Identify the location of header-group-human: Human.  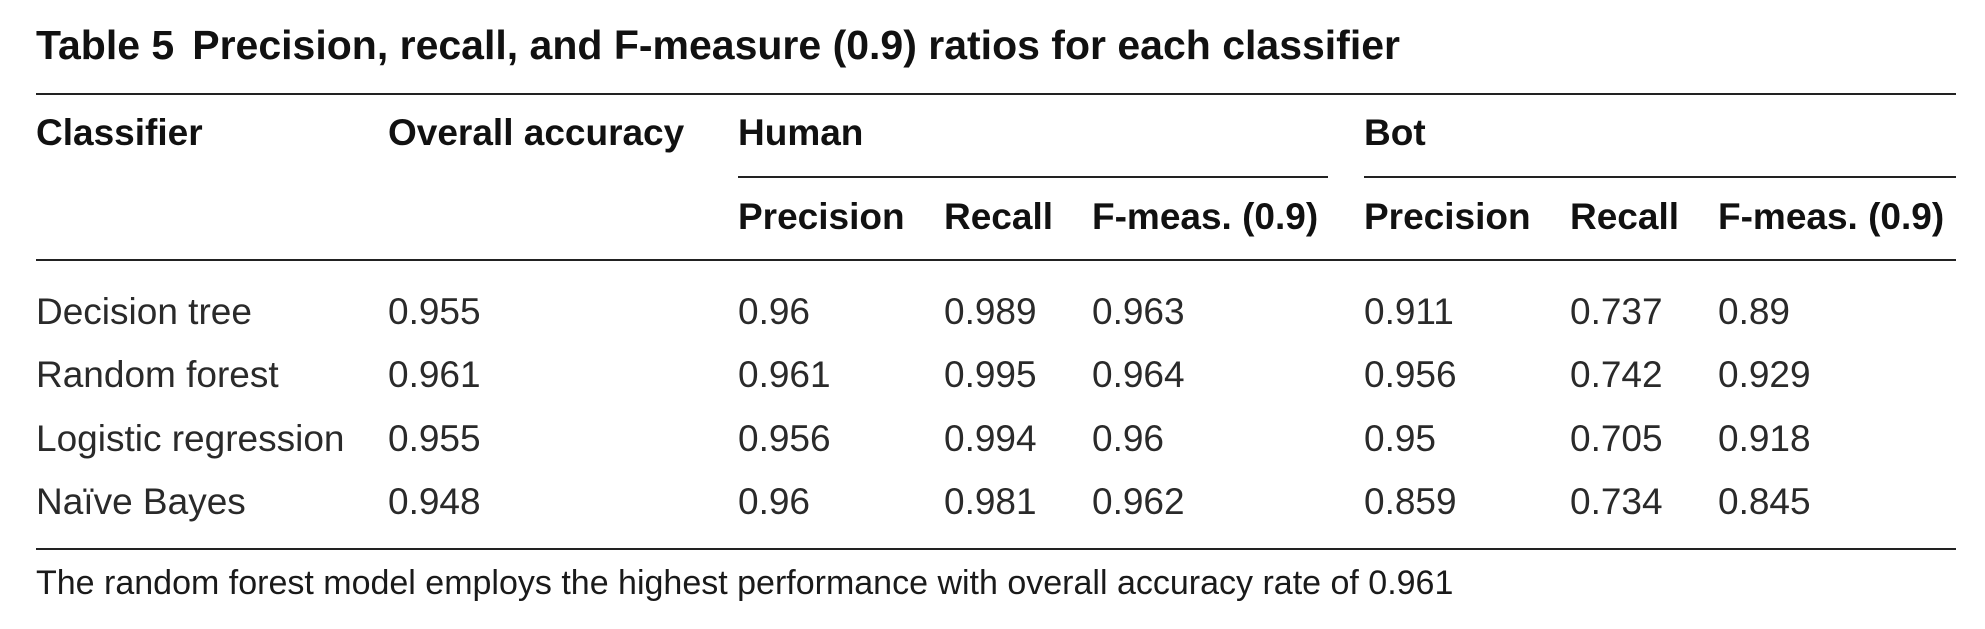
(801, 132).